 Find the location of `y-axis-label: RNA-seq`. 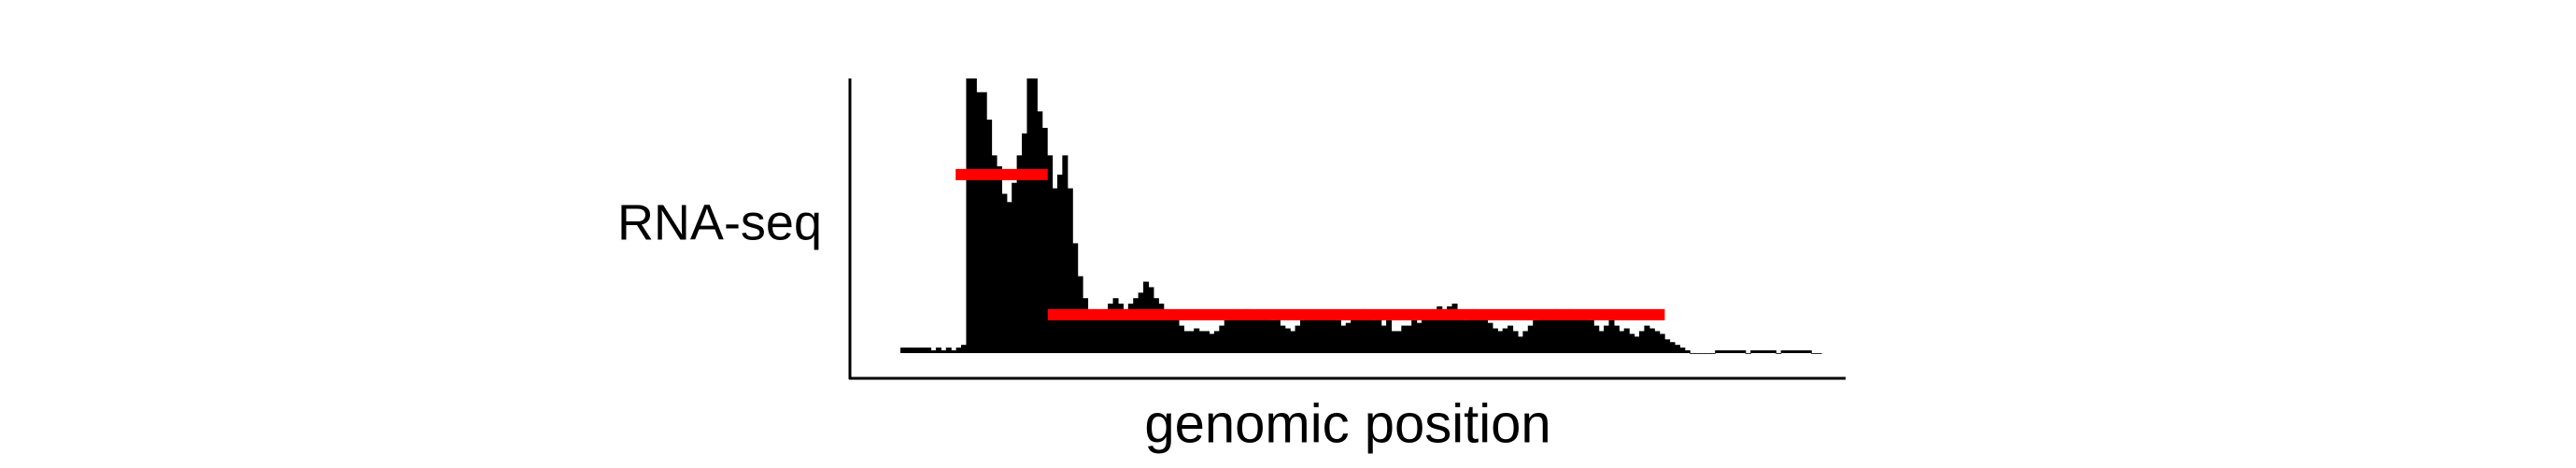

y-axis-label: RNA-seq is located at coordinates (719, 222).